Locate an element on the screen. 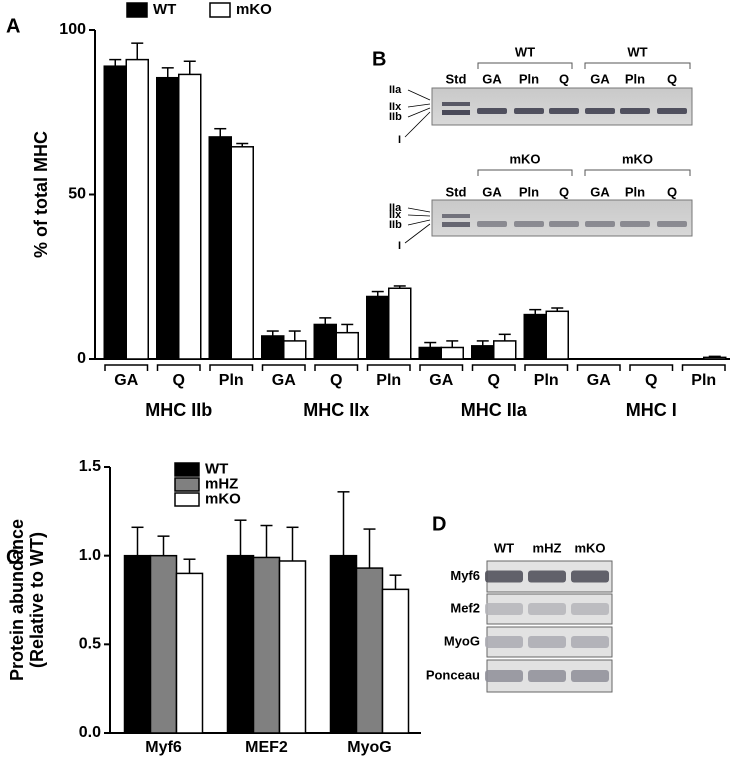  band-label: I is located at coordinates (399, 246).